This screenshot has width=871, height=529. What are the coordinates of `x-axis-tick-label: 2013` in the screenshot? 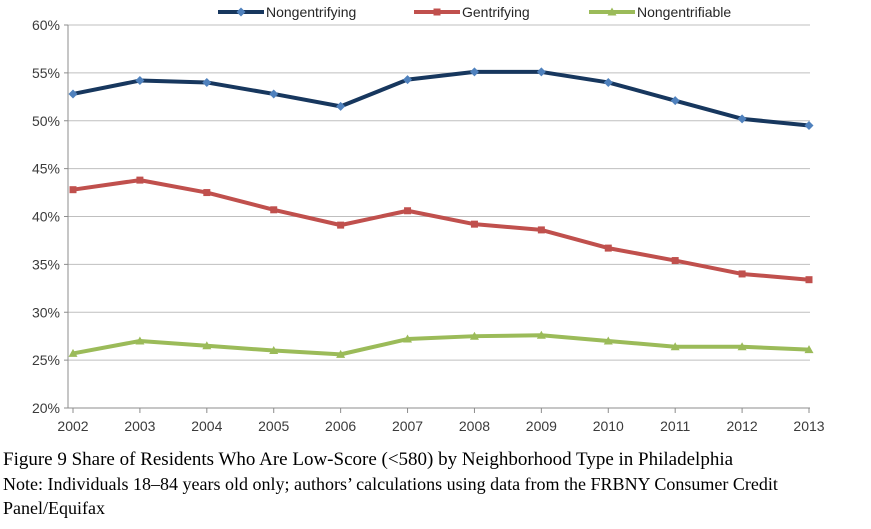 It's located at (808, 426).